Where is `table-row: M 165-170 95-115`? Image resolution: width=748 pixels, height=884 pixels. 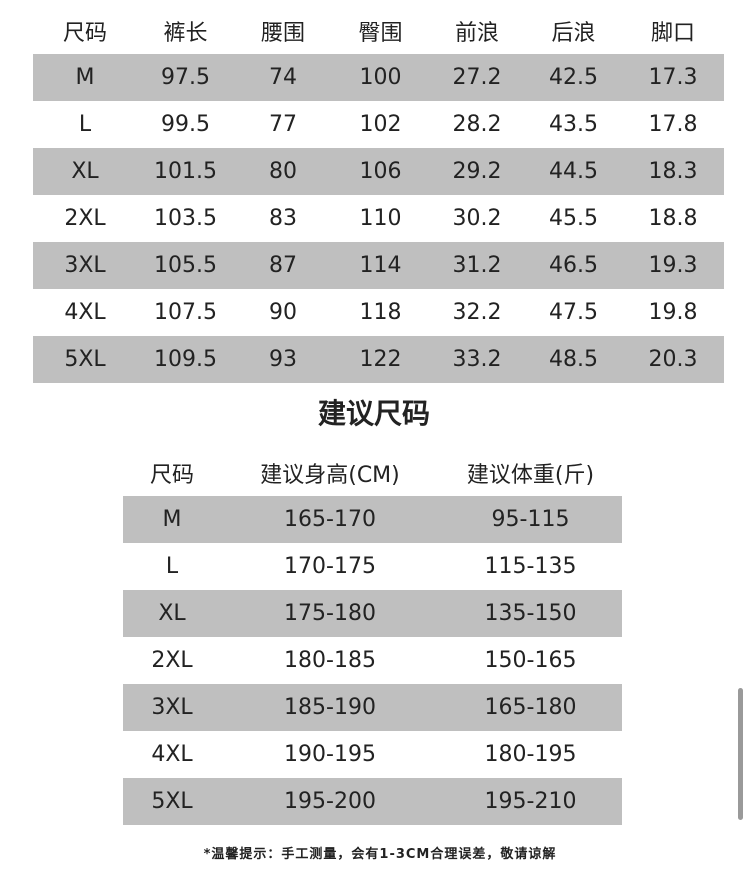 table-row: M 165-170 95-115 is located at coordinates (372, 519).